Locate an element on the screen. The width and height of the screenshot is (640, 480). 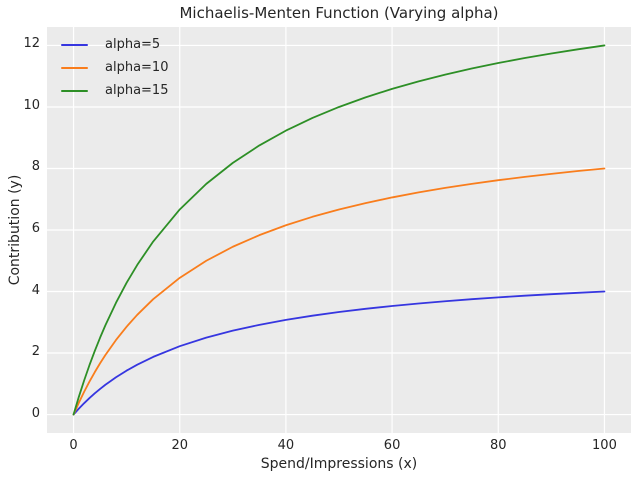
y-tick-label: 6 is located at coordinates (35, 228).